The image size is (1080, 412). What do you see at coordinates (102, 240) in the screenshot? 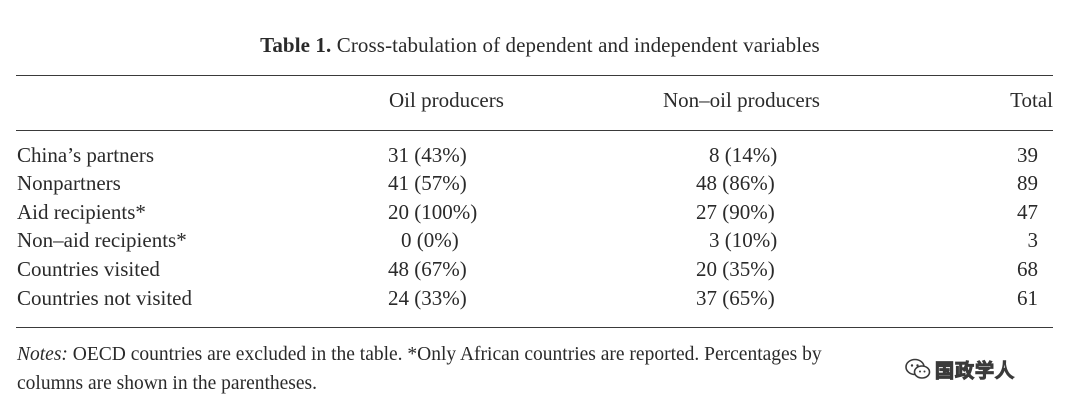
I see `row-label: Non–aid recipients*` at bounding box center [102, 240].